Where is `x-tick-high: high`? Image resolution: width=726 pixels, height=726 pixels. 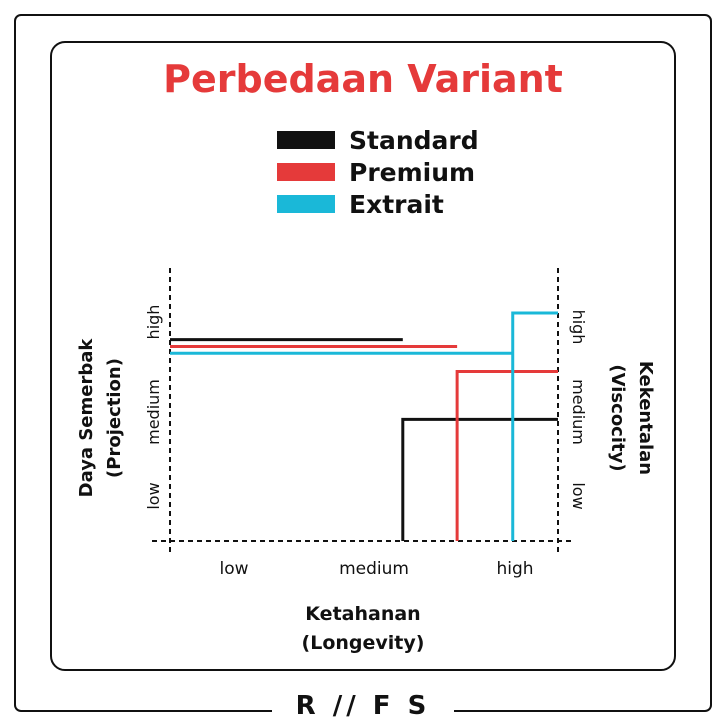 x-tick-high: high is located at coordinates (514, 569).